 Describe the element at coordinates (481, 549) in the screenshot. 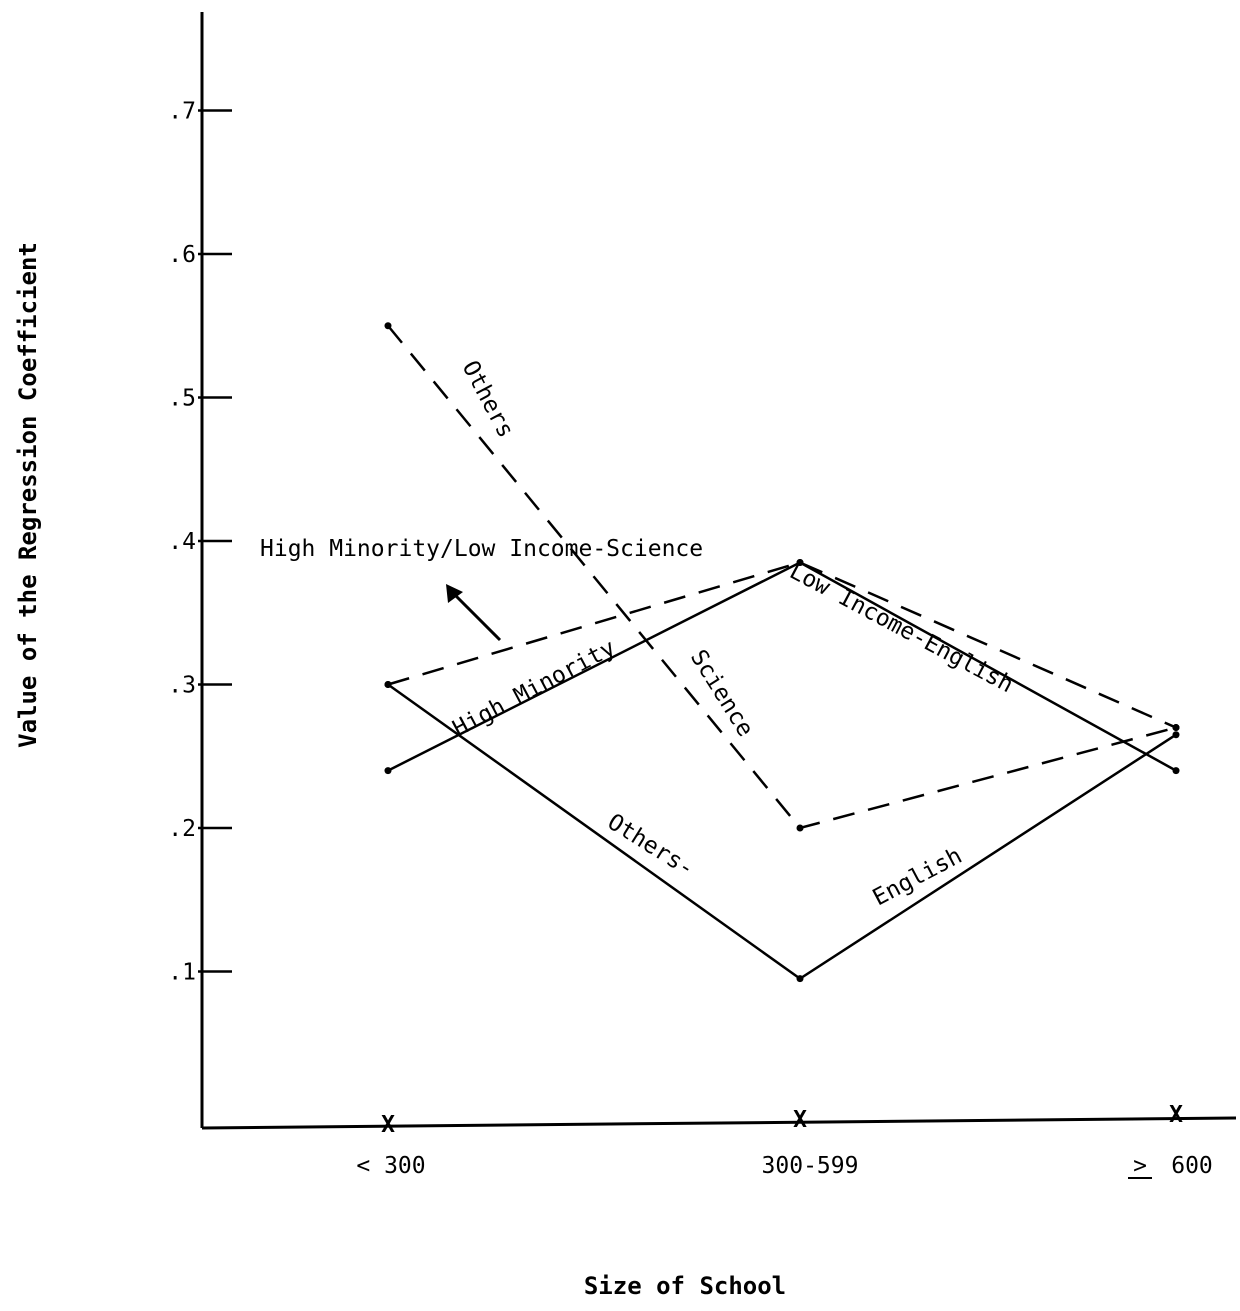

I see `label-high-minority-low-income-science: High Minority/Low Income-Science` at that location.